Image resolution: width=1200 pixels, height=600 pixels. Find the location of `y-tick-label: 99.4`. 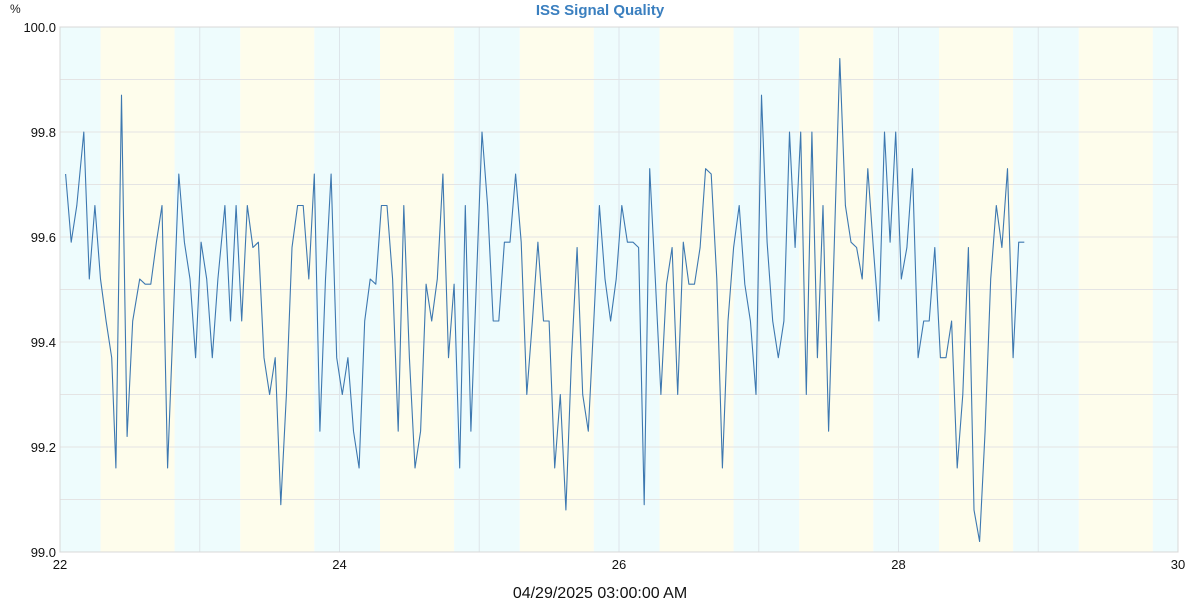

y-tick-label: 99.4 is located at coordinates (43, 342).